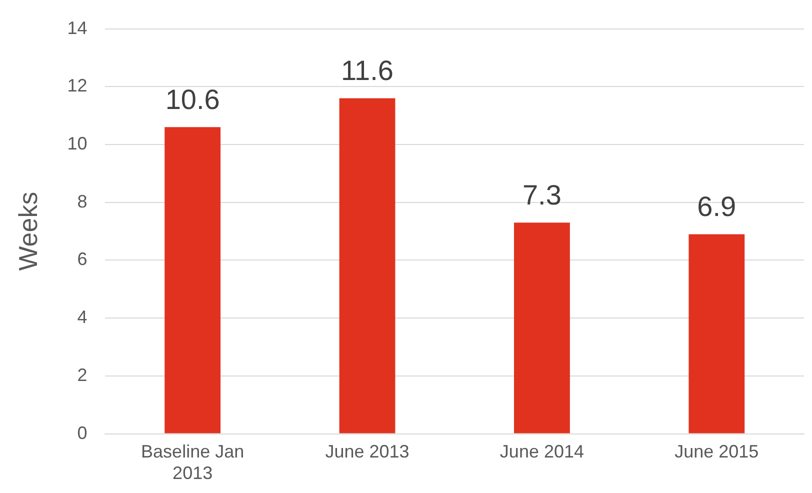 Image resolution: width=812 pixels, height=493 pixels. What do you see at coordinates (716, 206) in the screenshot?
I see `data-label: 6.9` at bounding box center [716, 206].